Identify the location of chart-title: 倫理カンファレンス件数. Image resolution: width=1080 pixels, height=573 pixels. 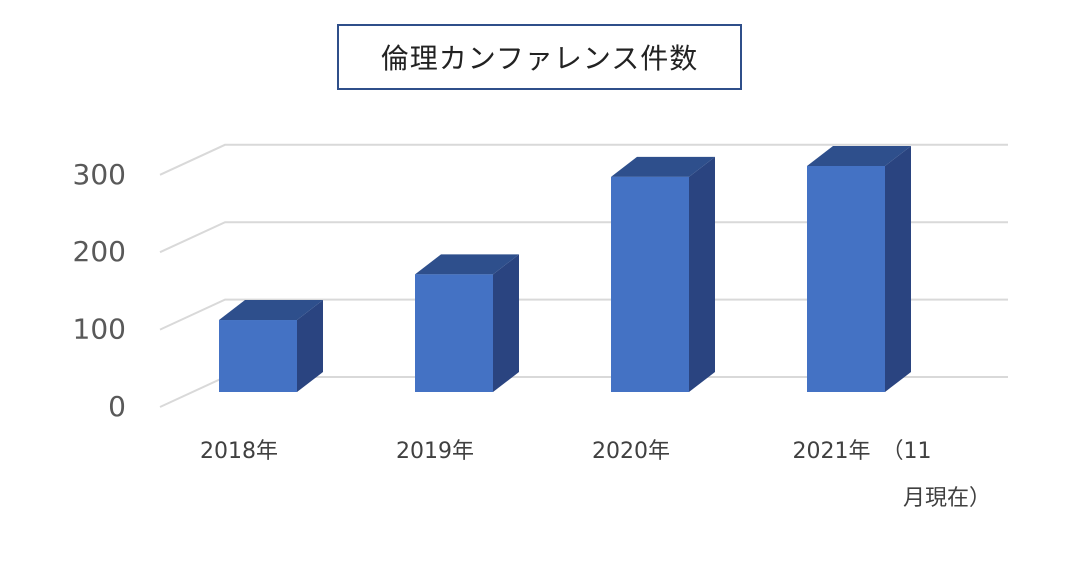
(539, 58).